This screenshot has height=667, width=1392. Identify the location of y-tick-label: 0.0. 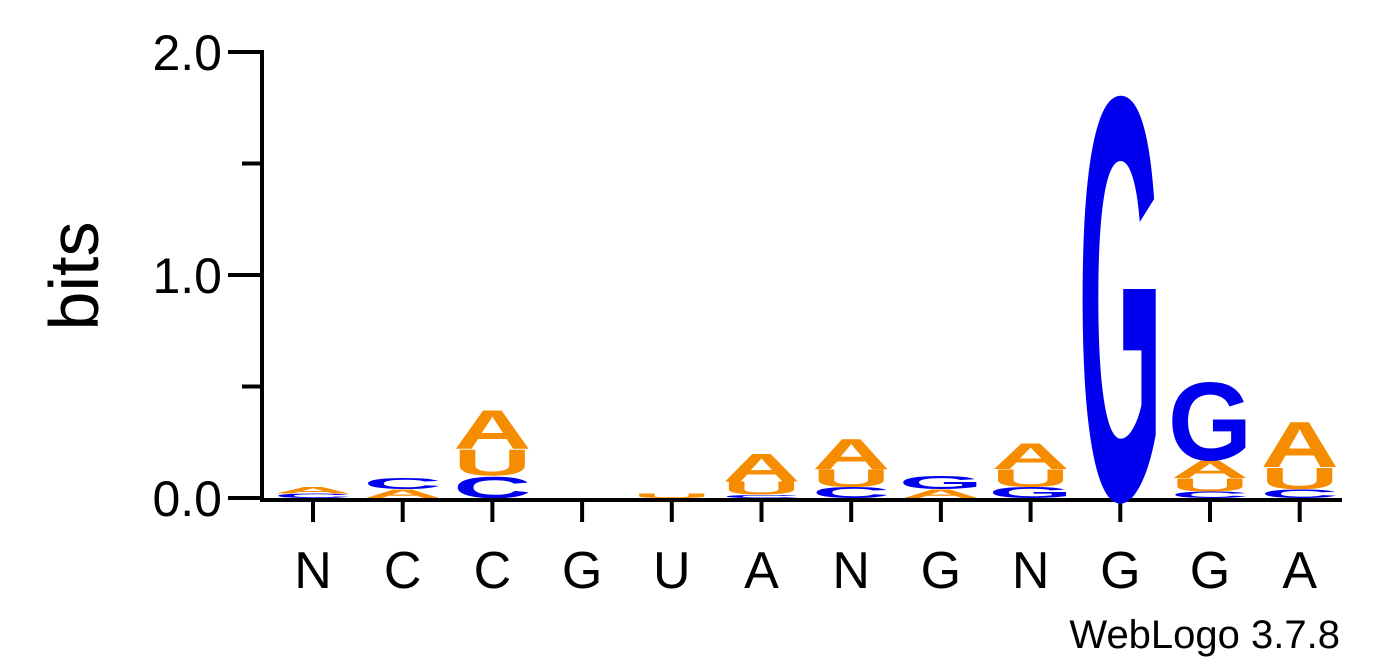
(187, 499).